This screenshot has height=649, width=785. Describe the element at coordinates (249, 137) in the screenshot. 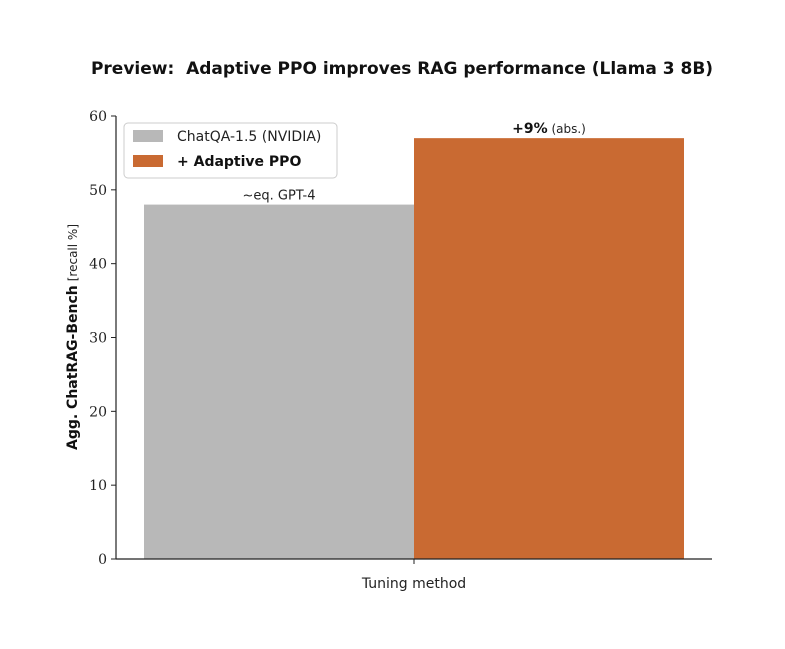

I see `legend-label-chatqa: ChatQA-1.5 (NVIDIA)` at that location.